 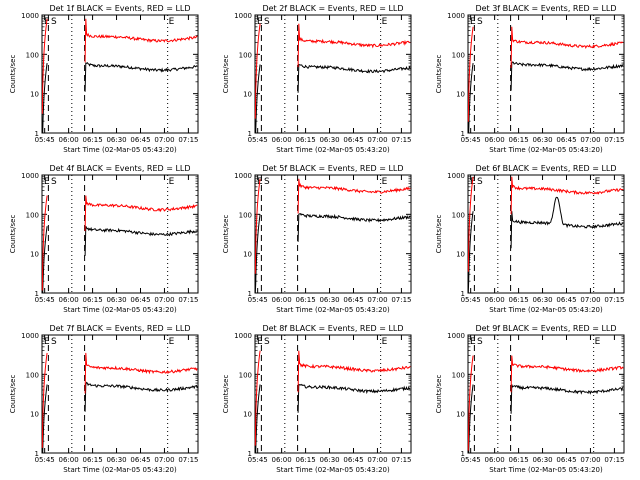 What do you see at coordinates (119, 8) in the screenshot?
I see `chart-title: Det 1f BLACK = Events, RED = LLD` at bounding box center [119, 8].